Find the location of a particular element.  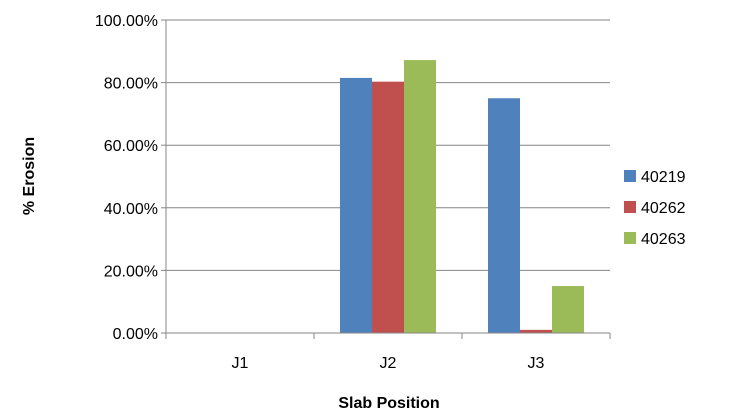

y-tick-label: 0.00% is located at coordinates (135, 334).